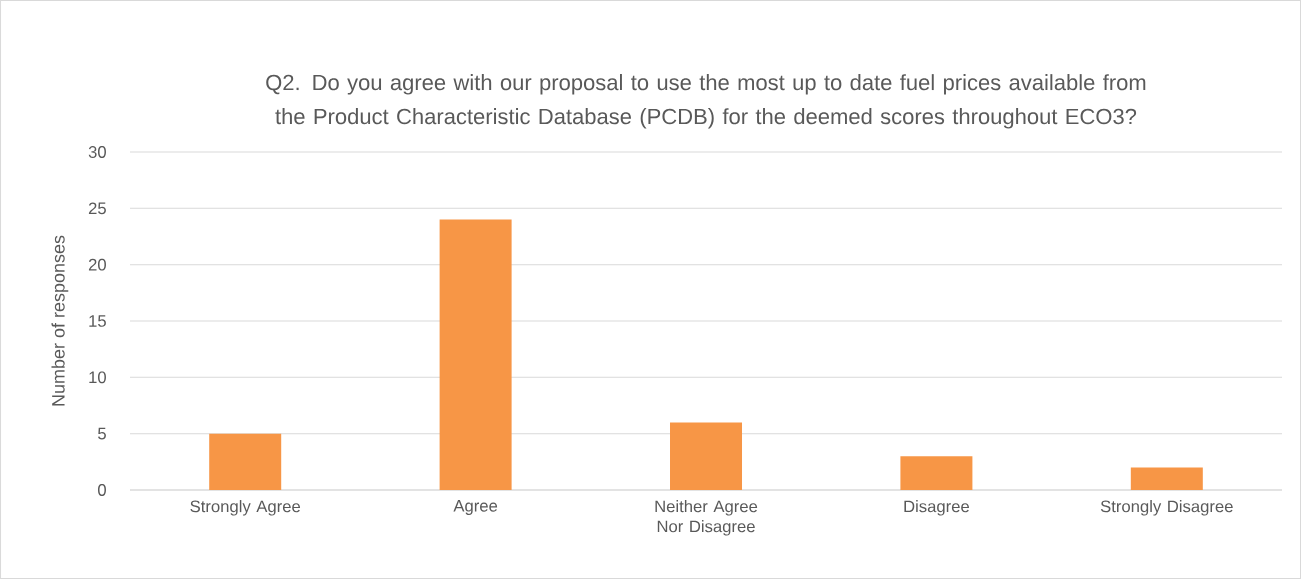 Image resolution: width=1301 pixels, height=579 pixels. What do you see at coordinates (97, 152) in the screenshot?
I see `y-tick-label: 30` at bounding box center [97, 152].